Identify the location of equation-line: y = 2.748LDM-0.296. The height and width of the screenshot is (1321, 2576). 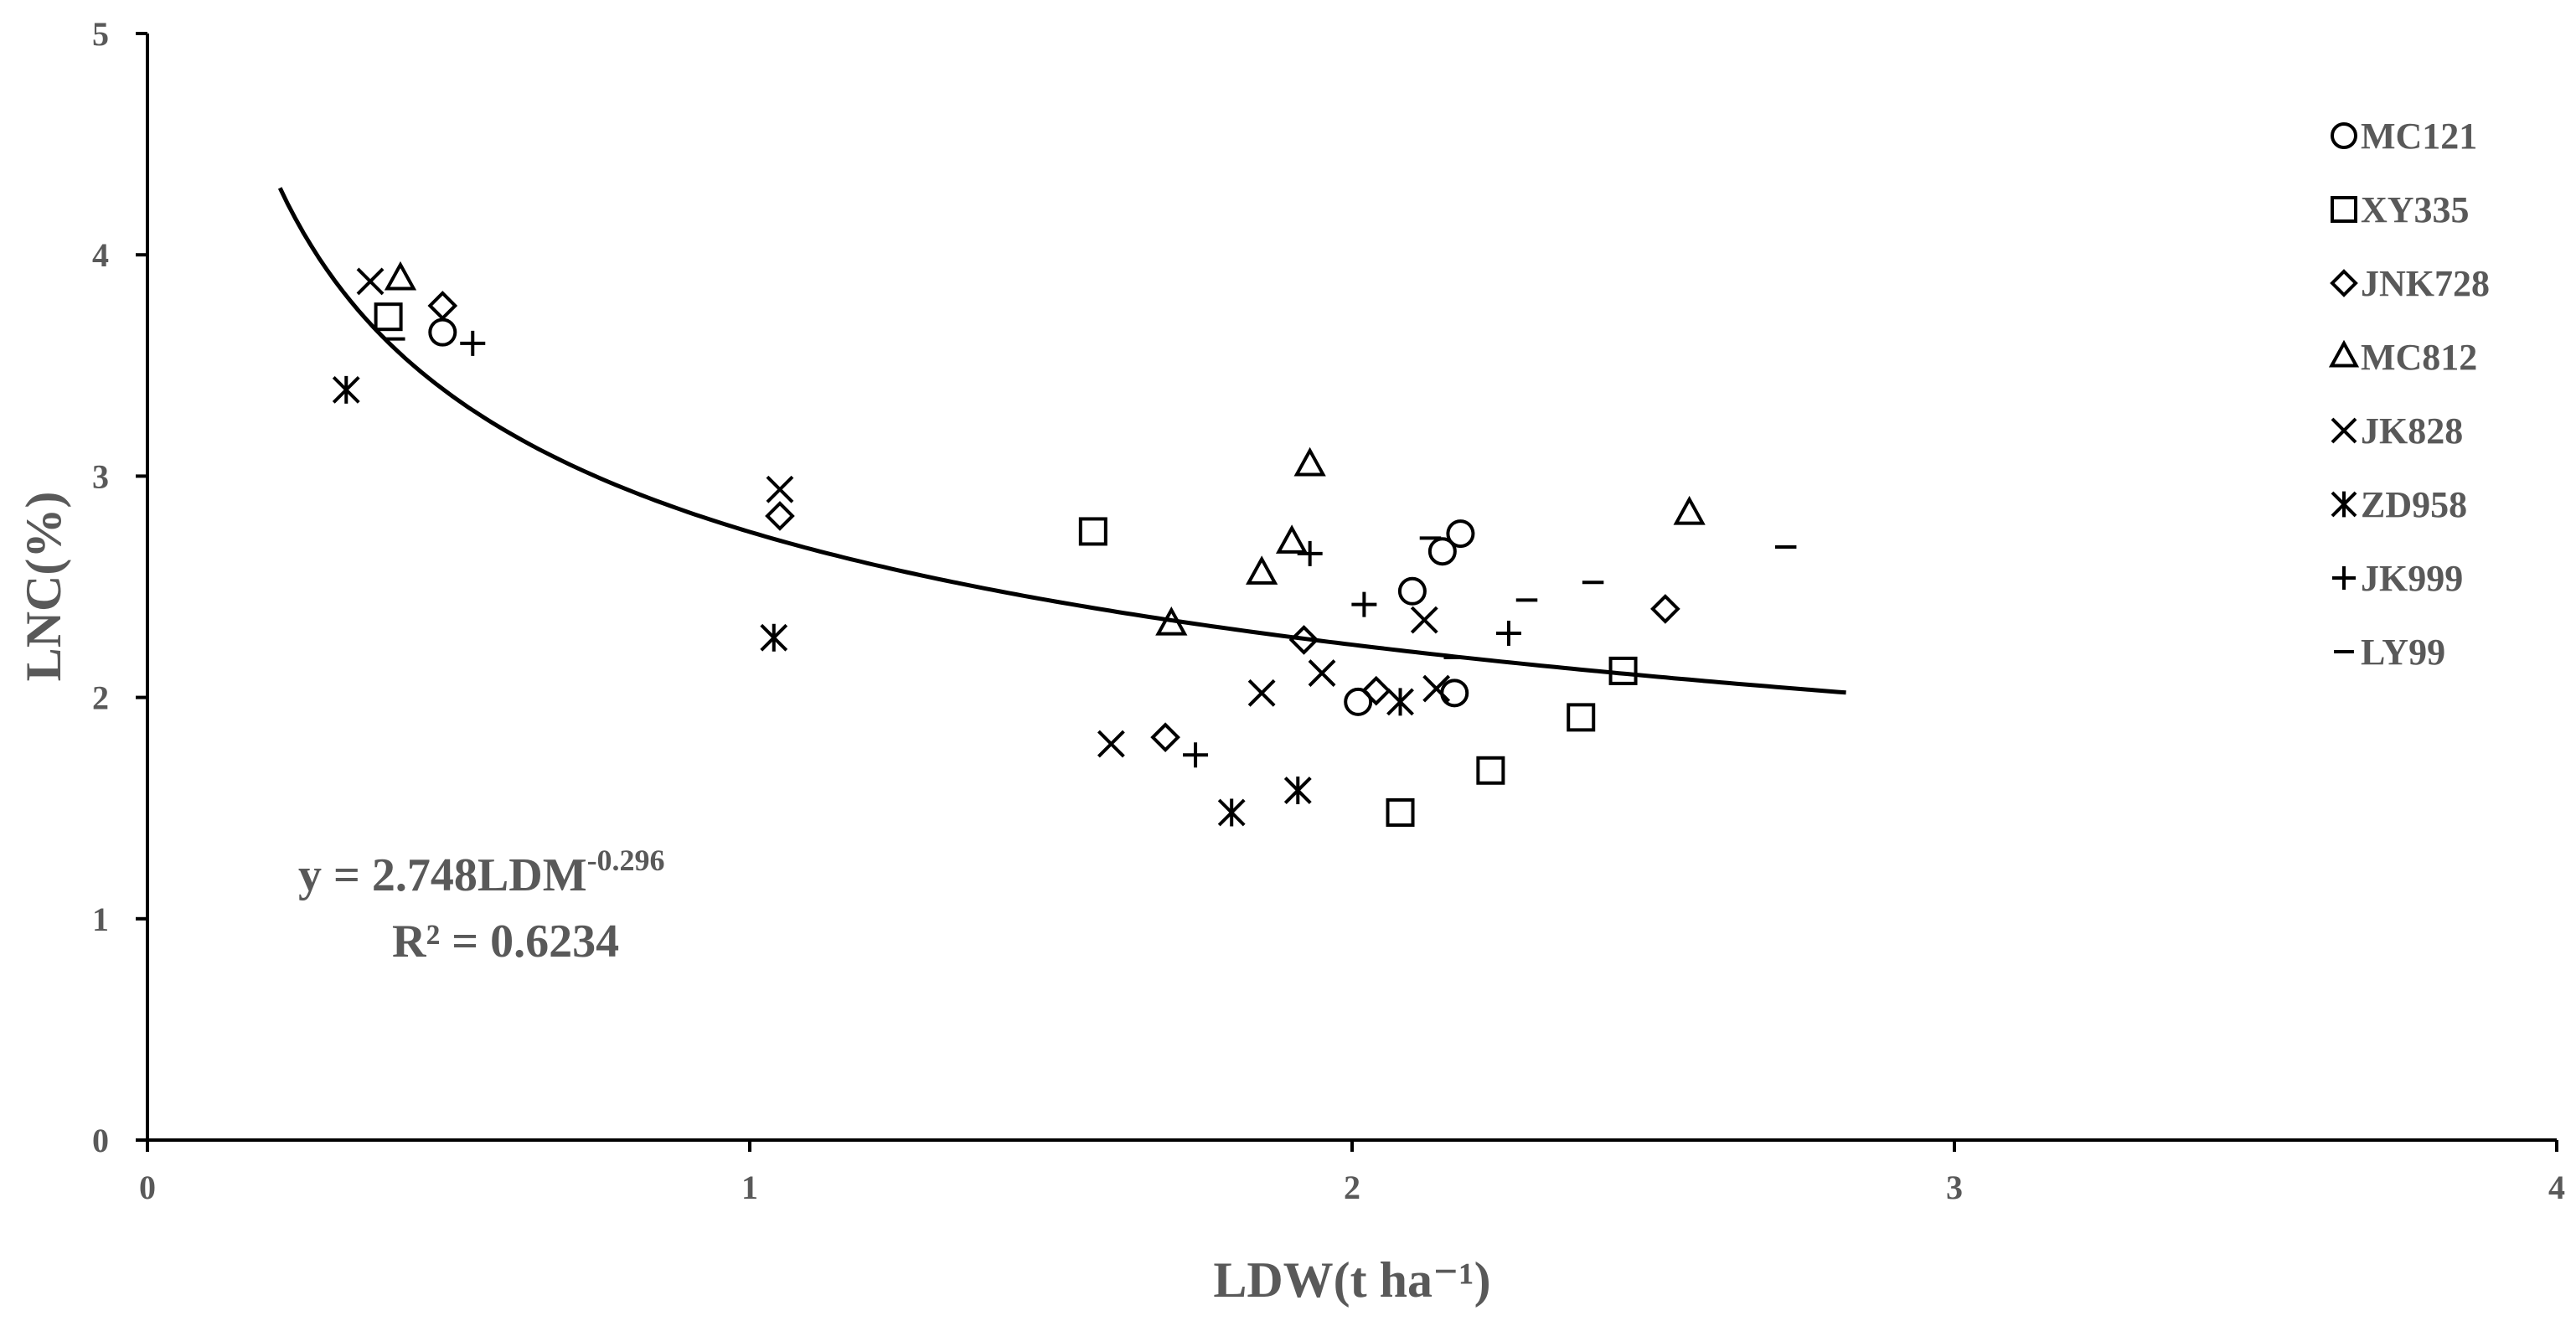
(481, 872).